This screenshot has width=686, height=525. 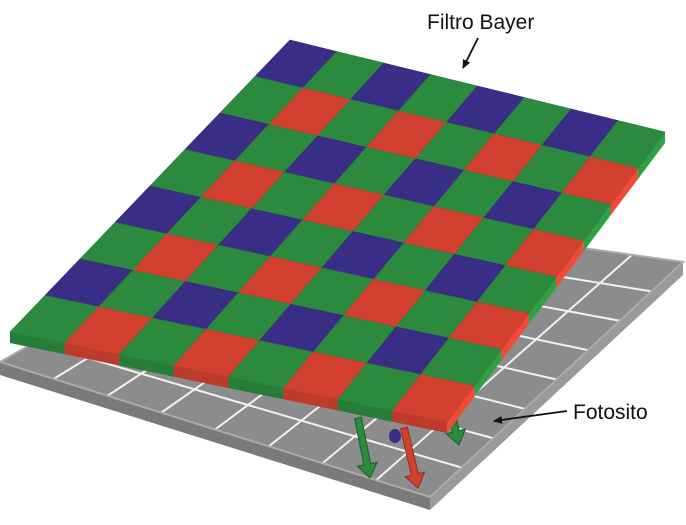 What do you see at coordinates (481, 22) in the screenshot?
I see `bayer-filter-label: Filtro Bayer` at bounding box center [481, 22].